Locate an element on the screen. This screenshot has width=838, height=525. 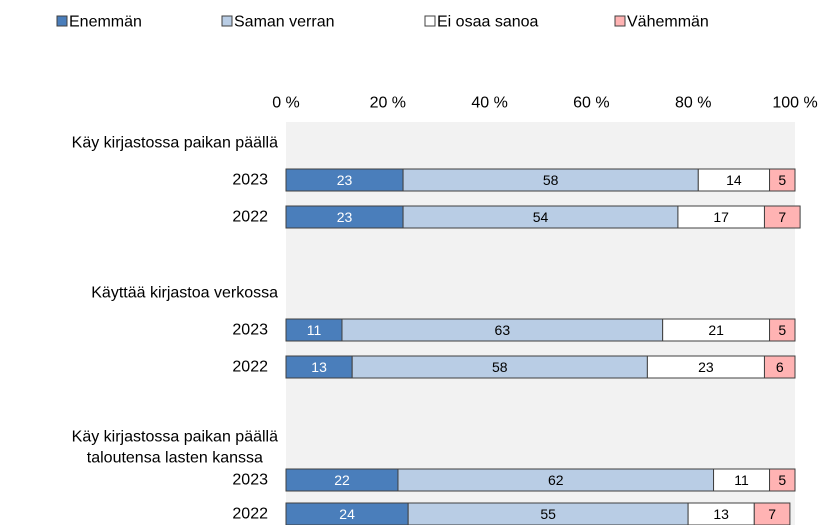
legend-label: Enemmän is located at coordinates (105, 22).